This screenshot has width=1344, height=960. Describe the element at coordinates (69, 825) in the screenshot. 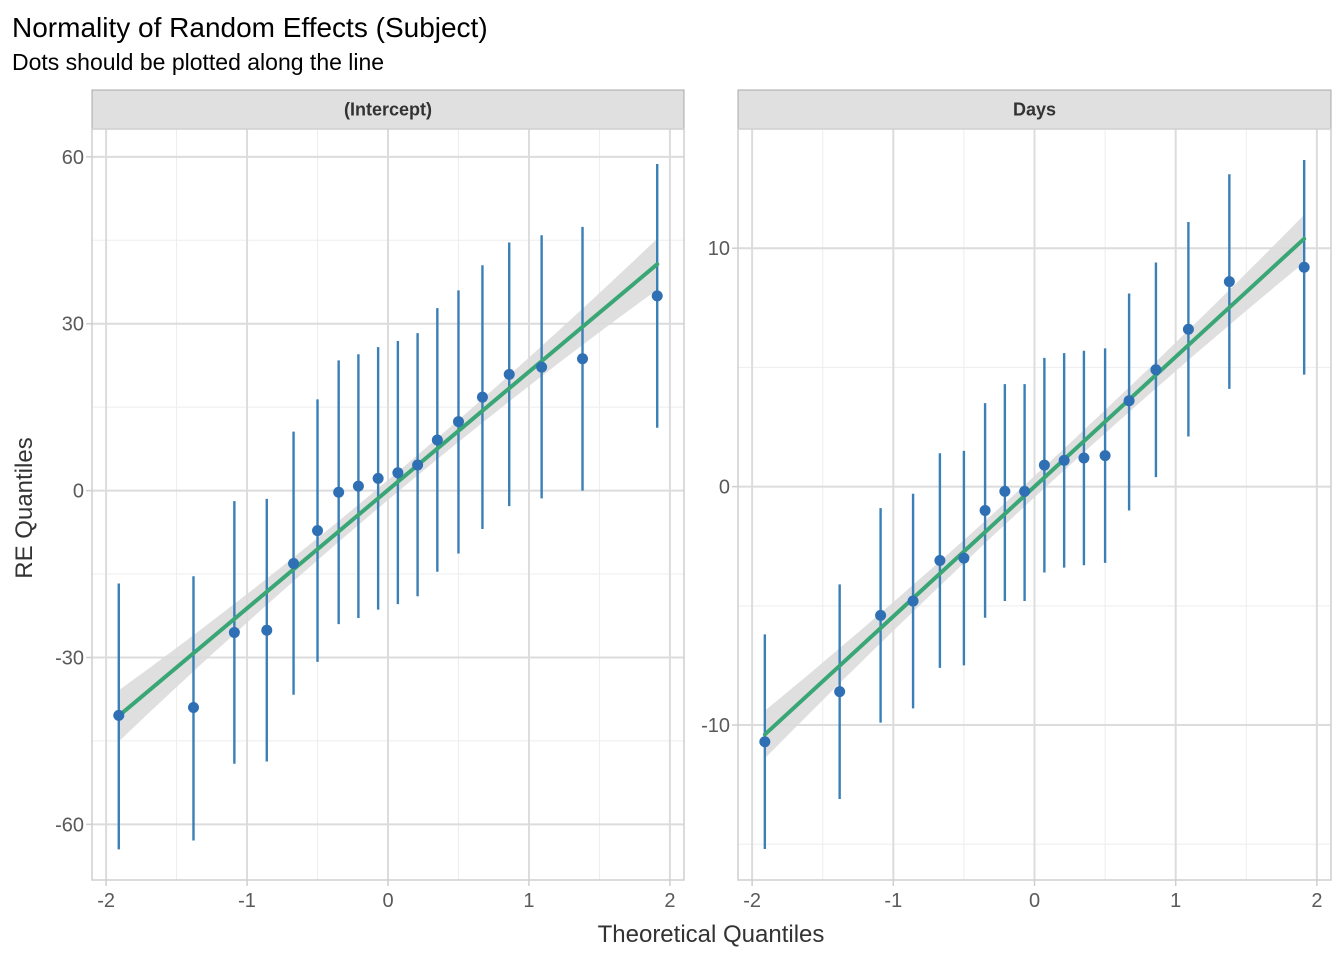

I see `y-tick-label: -60` at that location.